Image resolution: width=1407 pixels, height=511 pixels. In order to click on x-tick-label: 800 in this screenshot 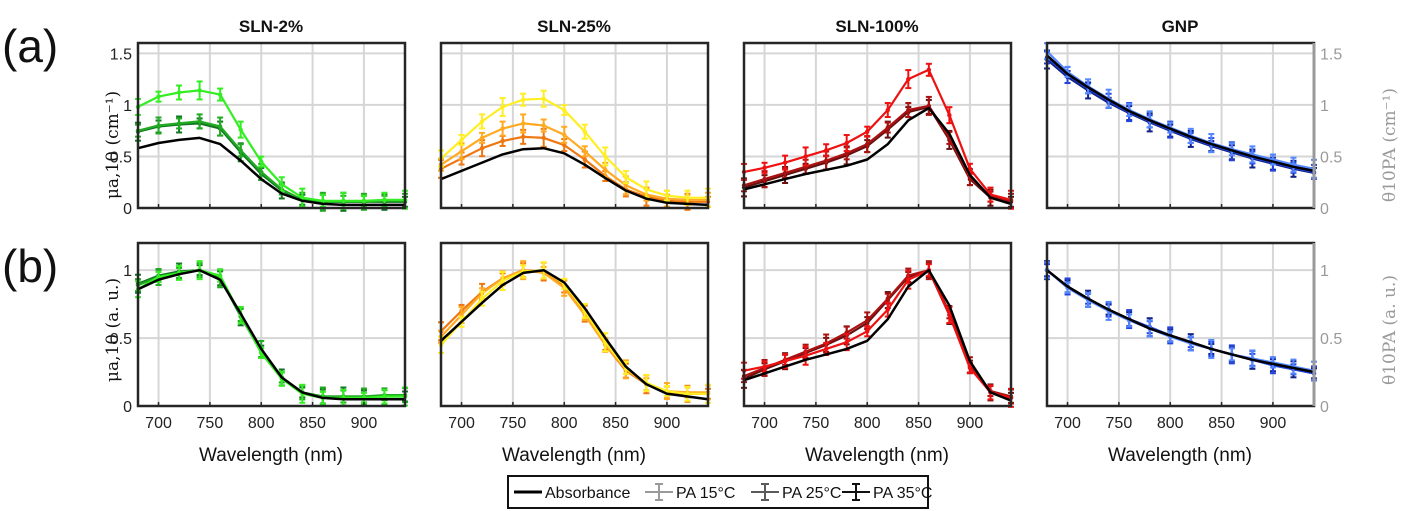, I will do `click(261, 423)`.